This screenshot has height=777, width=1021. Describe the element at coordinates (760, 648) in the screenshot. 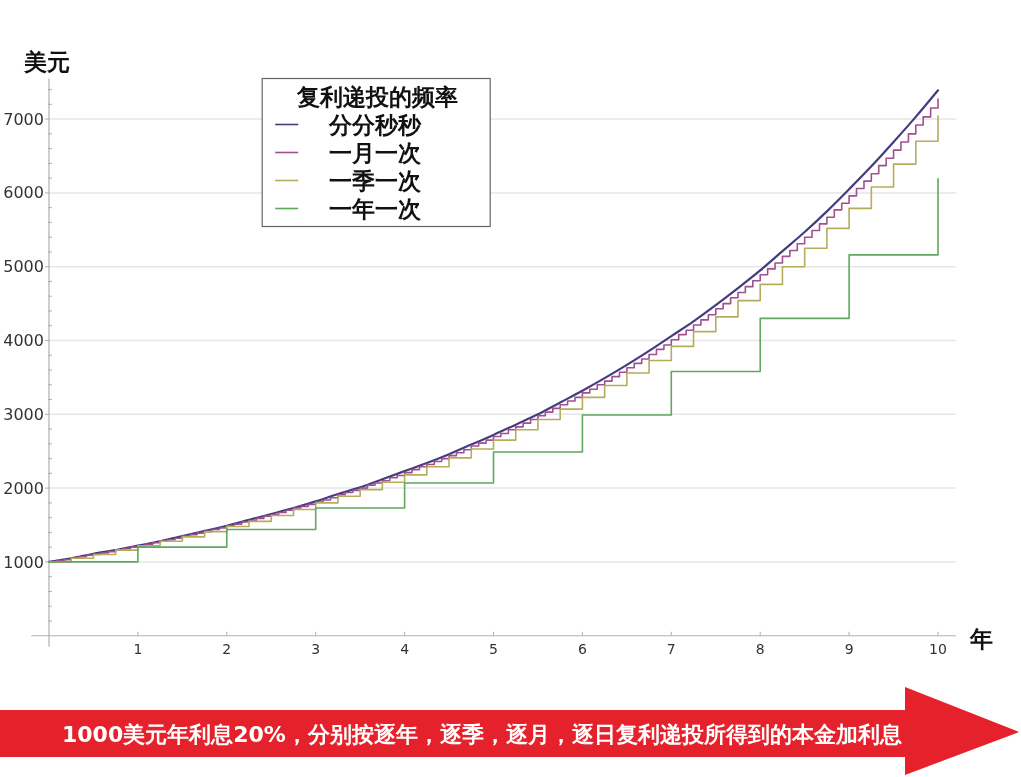

I see `x-tick-label: 8` at that location.